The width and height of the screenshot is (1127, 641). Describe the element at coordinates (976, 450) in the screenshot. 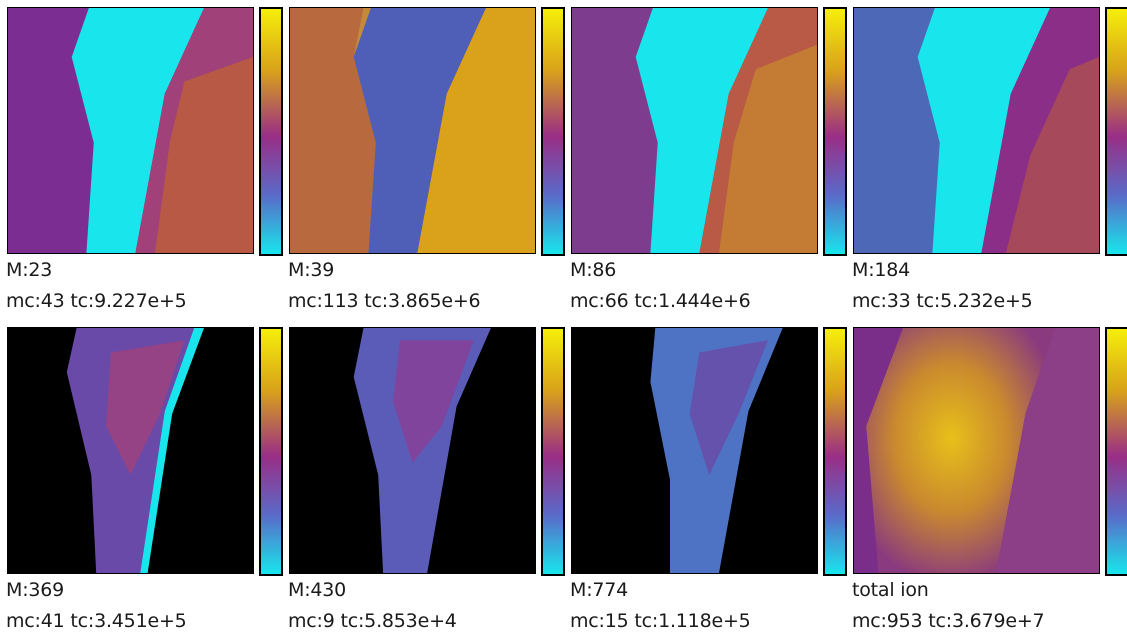

I see `ion-image-total-ion` at that location.